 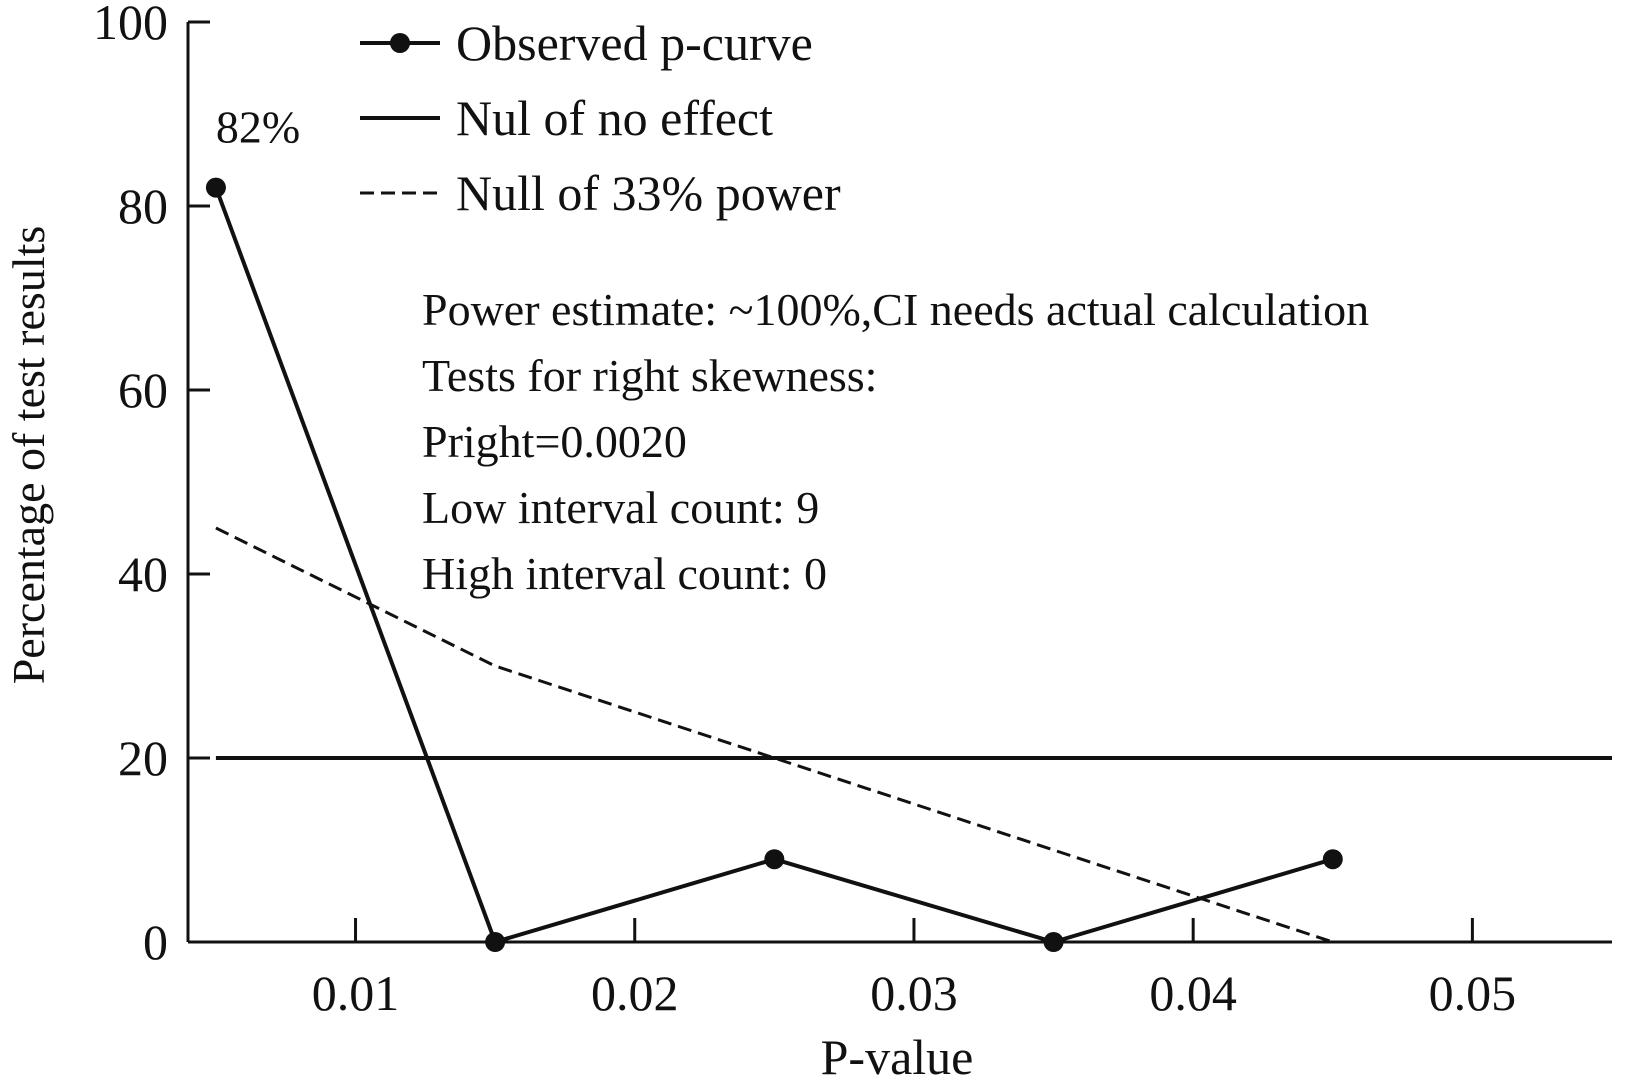 What do you see at coordinates (1193, 993) in the screenshot?
I see `x-tick-label: 0.04` at bounding box center [1193, 993].